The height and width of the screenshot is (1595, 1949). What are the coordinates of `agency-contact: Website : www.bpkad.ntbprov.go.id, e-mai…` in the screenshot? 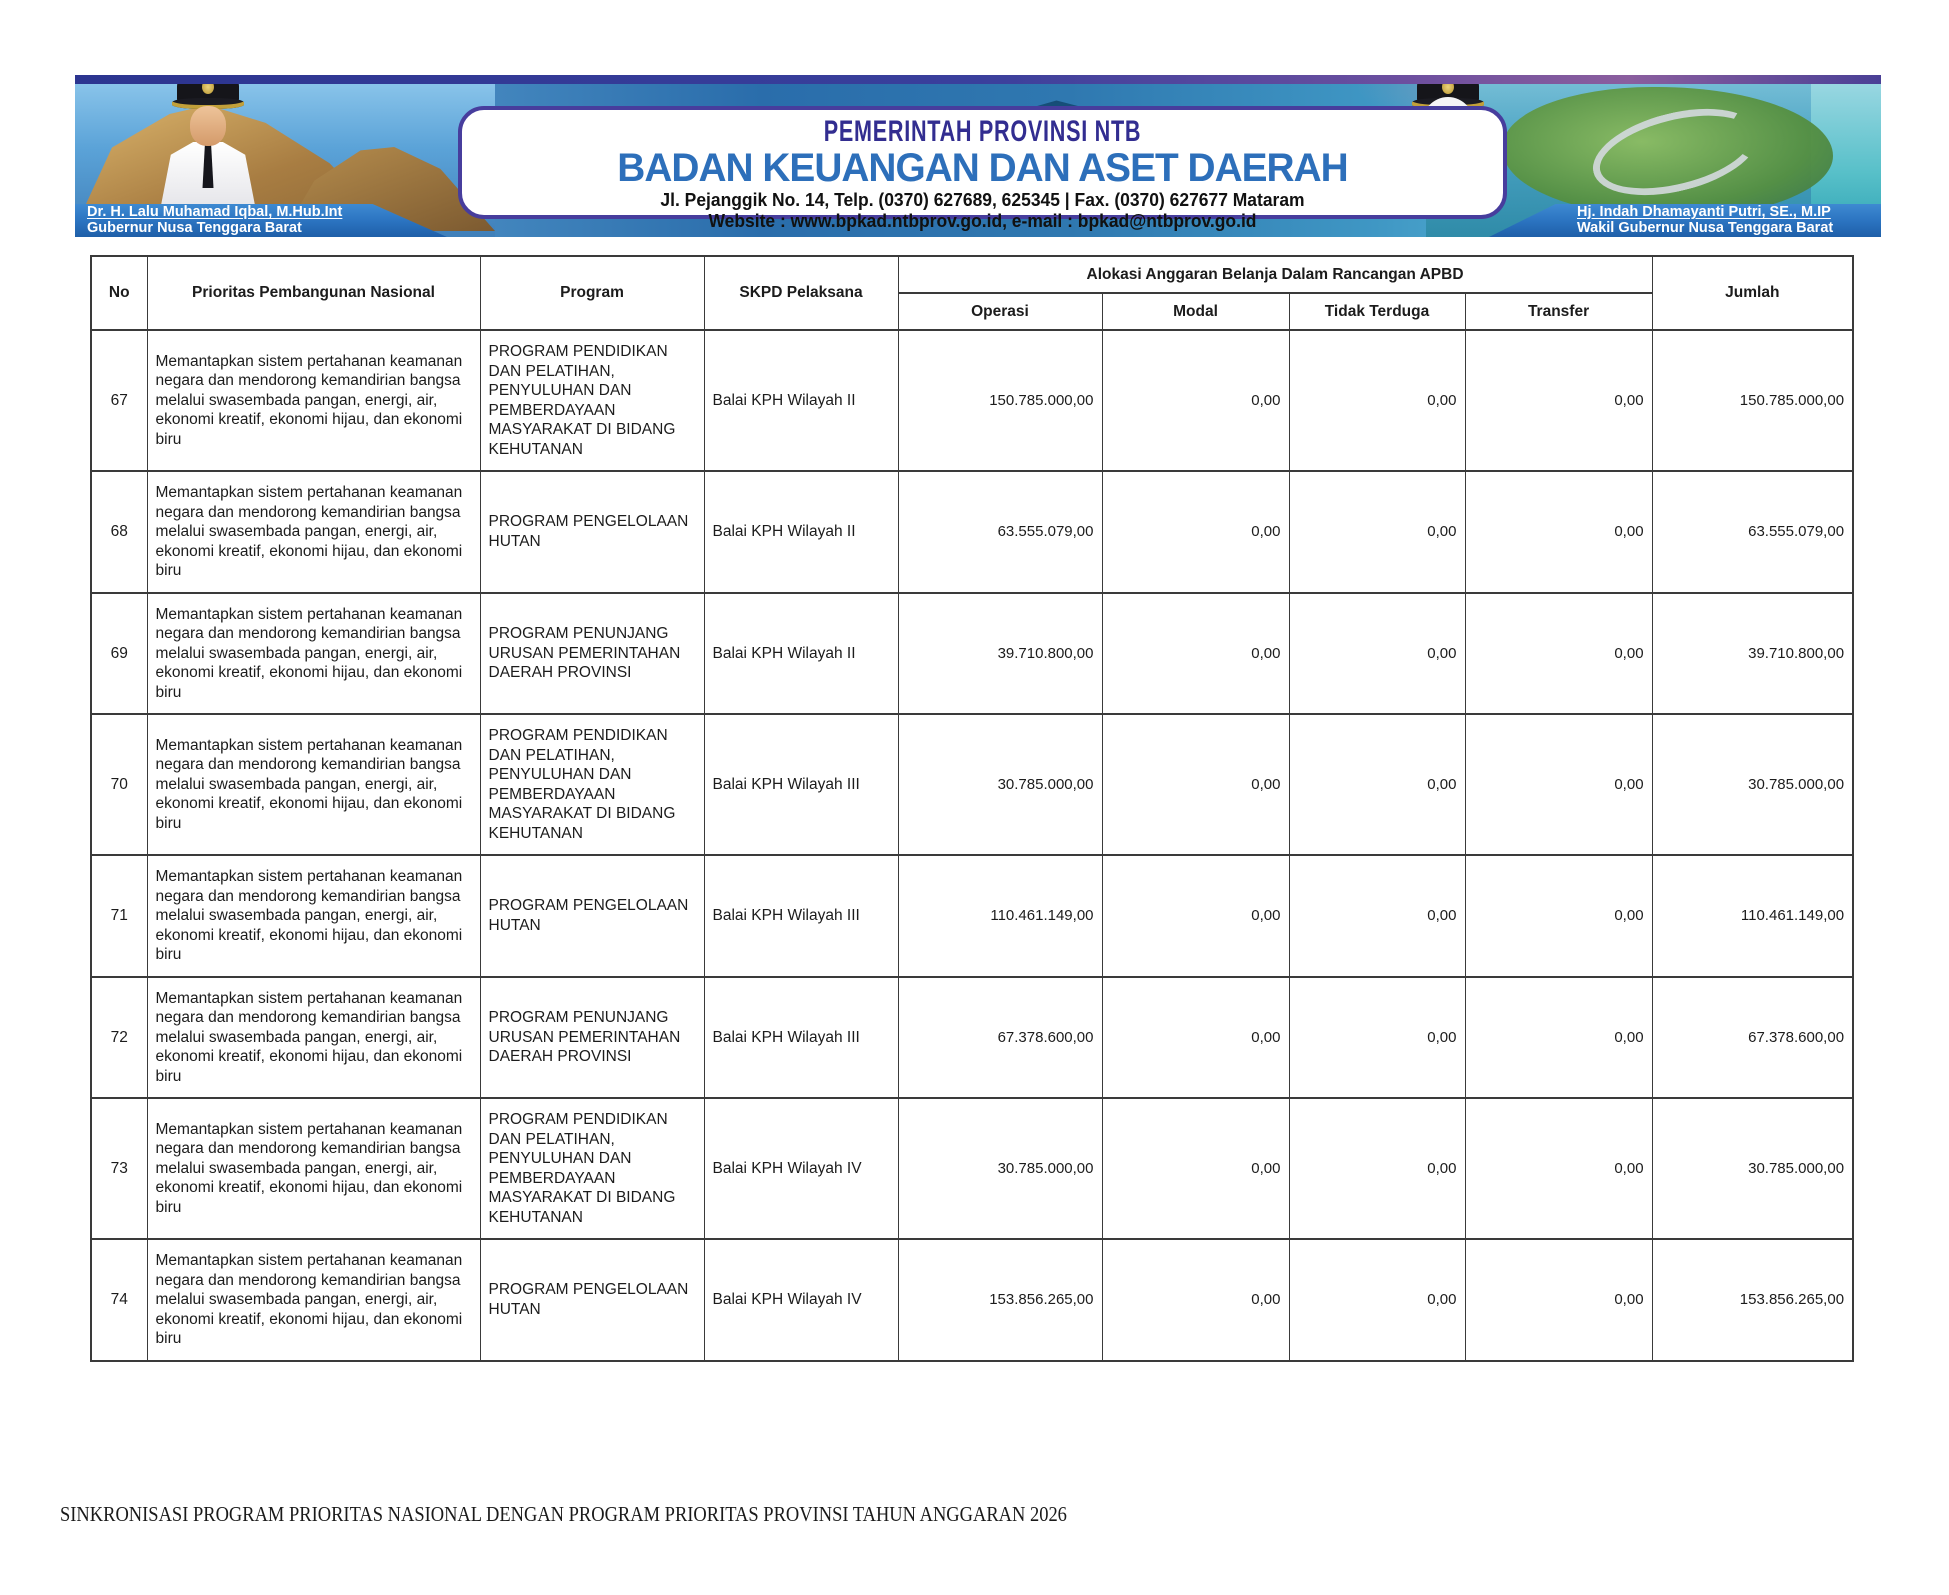 It's located at (982, 221).